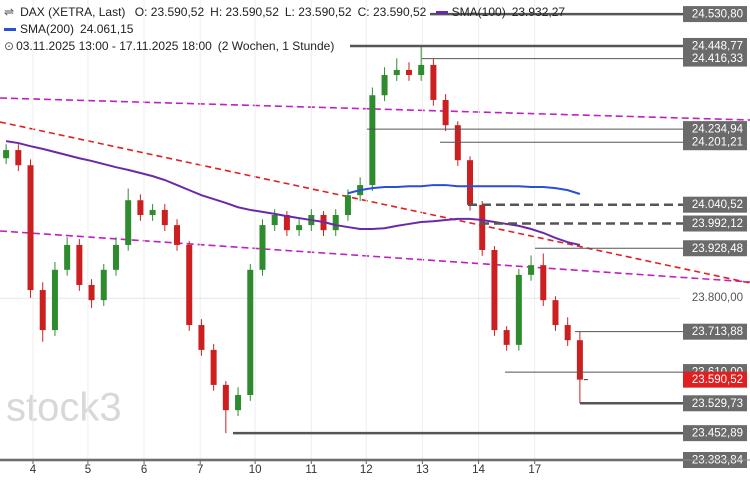 Image resolution: width=750 pixels, height=480 pixels. What do you see at coordinates (276, 46) in the screenshot?
I see `period: (2 Wochen, 1 Stunde)` at bounding box center [276, 46].